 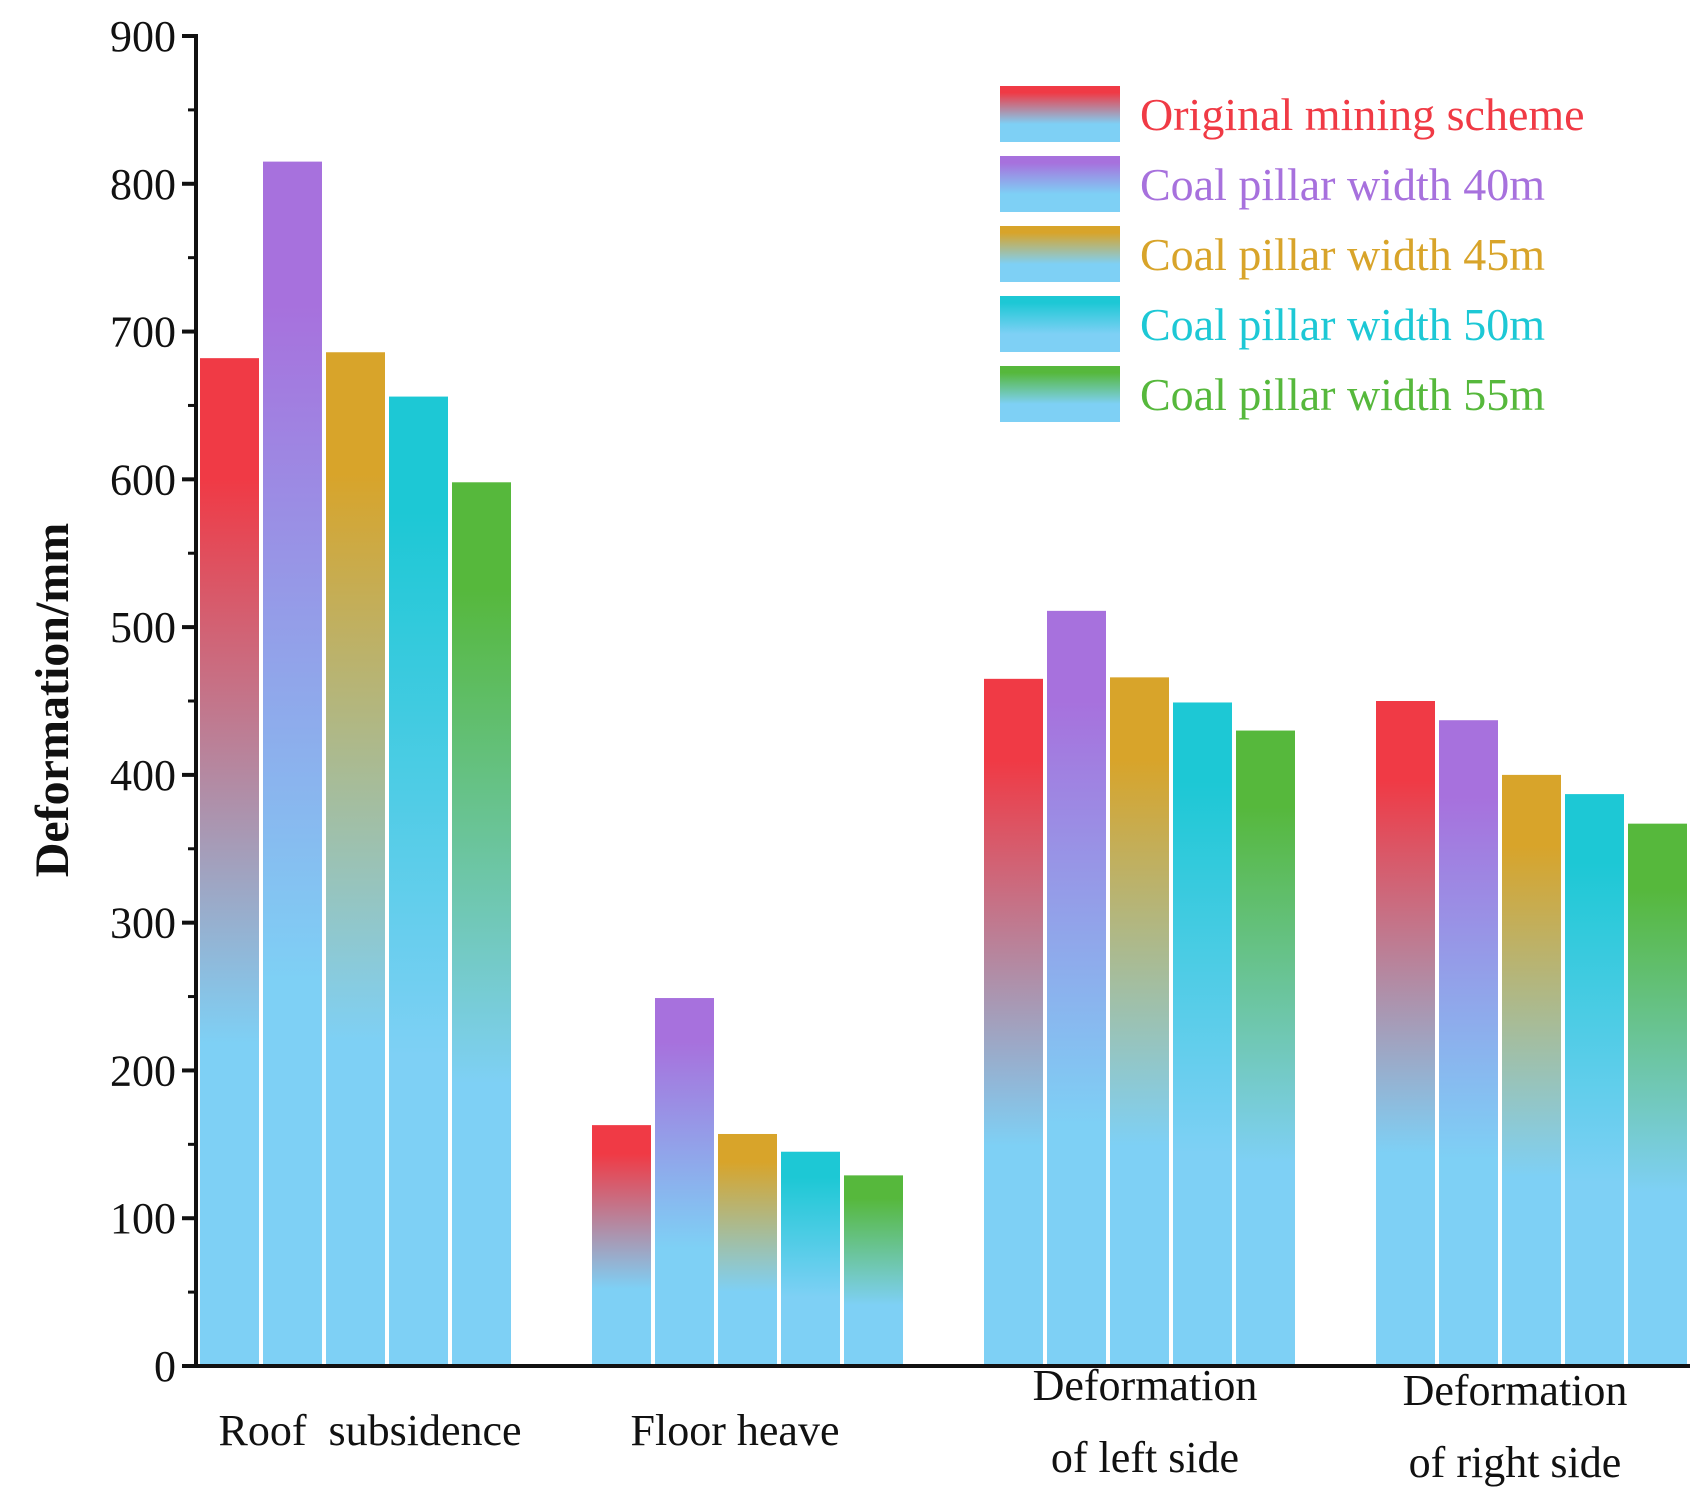 What do you see at coordinates (1362, 114) in the screenshot?
I see `legend-label: Original mining scheme` at bounding box center [1362, 114].